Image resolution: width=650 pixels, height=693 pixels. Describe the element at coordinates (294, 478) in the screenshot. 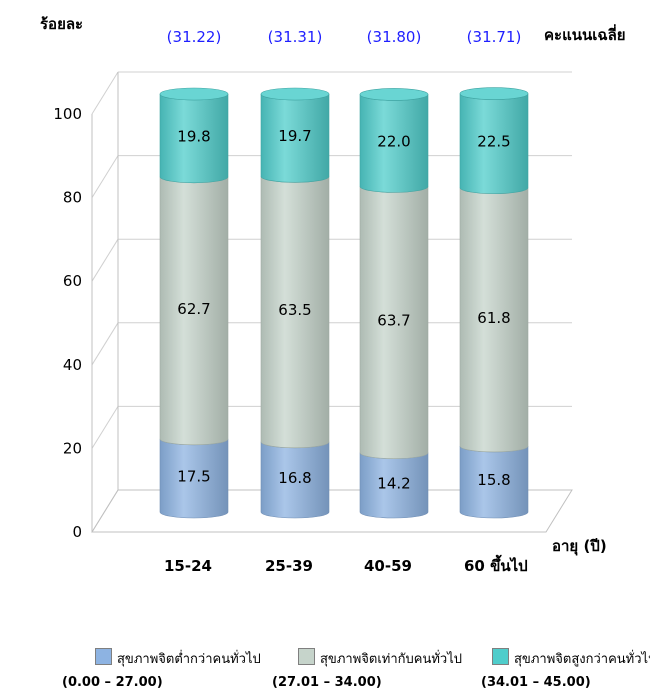

I see `data-label: 16.8` at that location.